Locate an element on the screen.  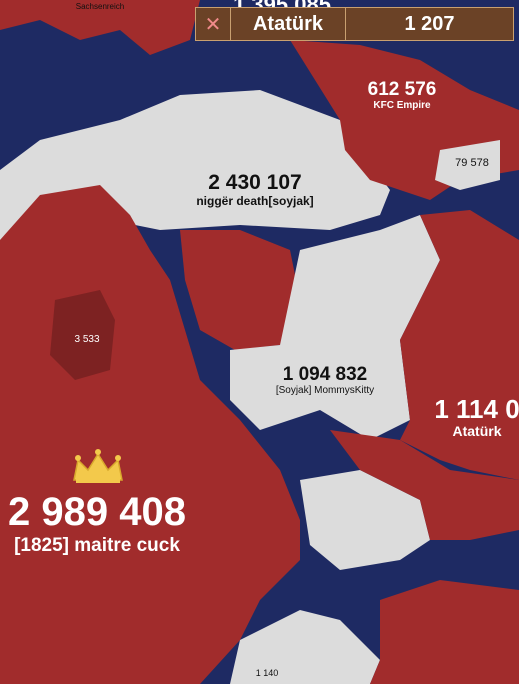
label-ataturk-name: Atatürk is located at coordinates (477, 431).